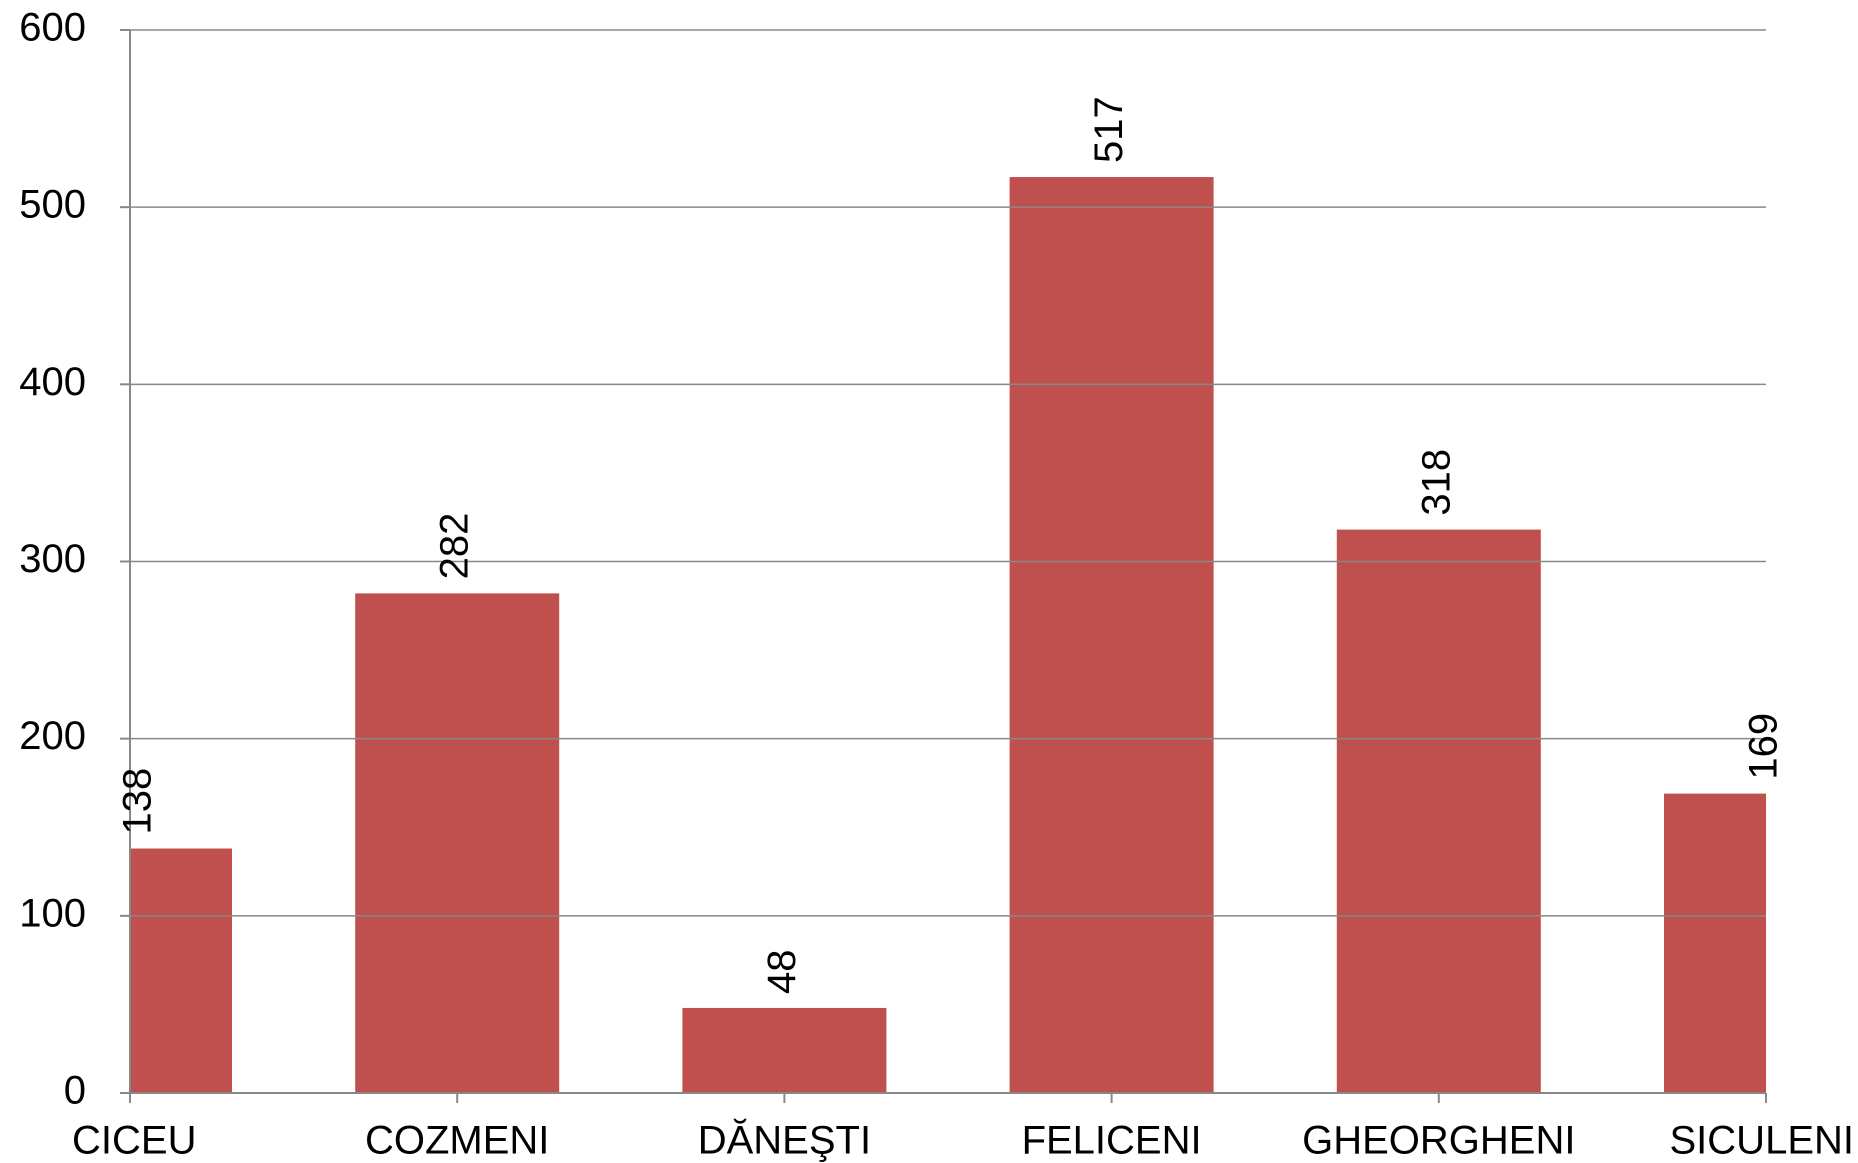  What do you see at coordinates (134, 1141) in the screenshot?
I see `x-tick-label: CICEU` at bounding box center [134, 1141].